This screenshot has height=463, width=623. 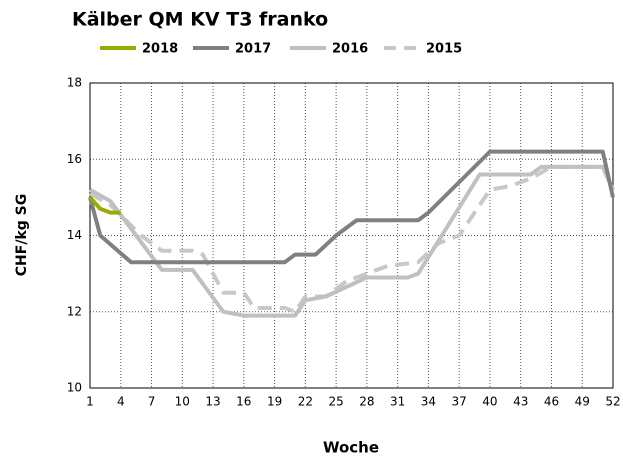 What do you see at coordinates (366, 402) in the screenshot?
I see `x-tick-label: 28` at bounding box center [366, 402].